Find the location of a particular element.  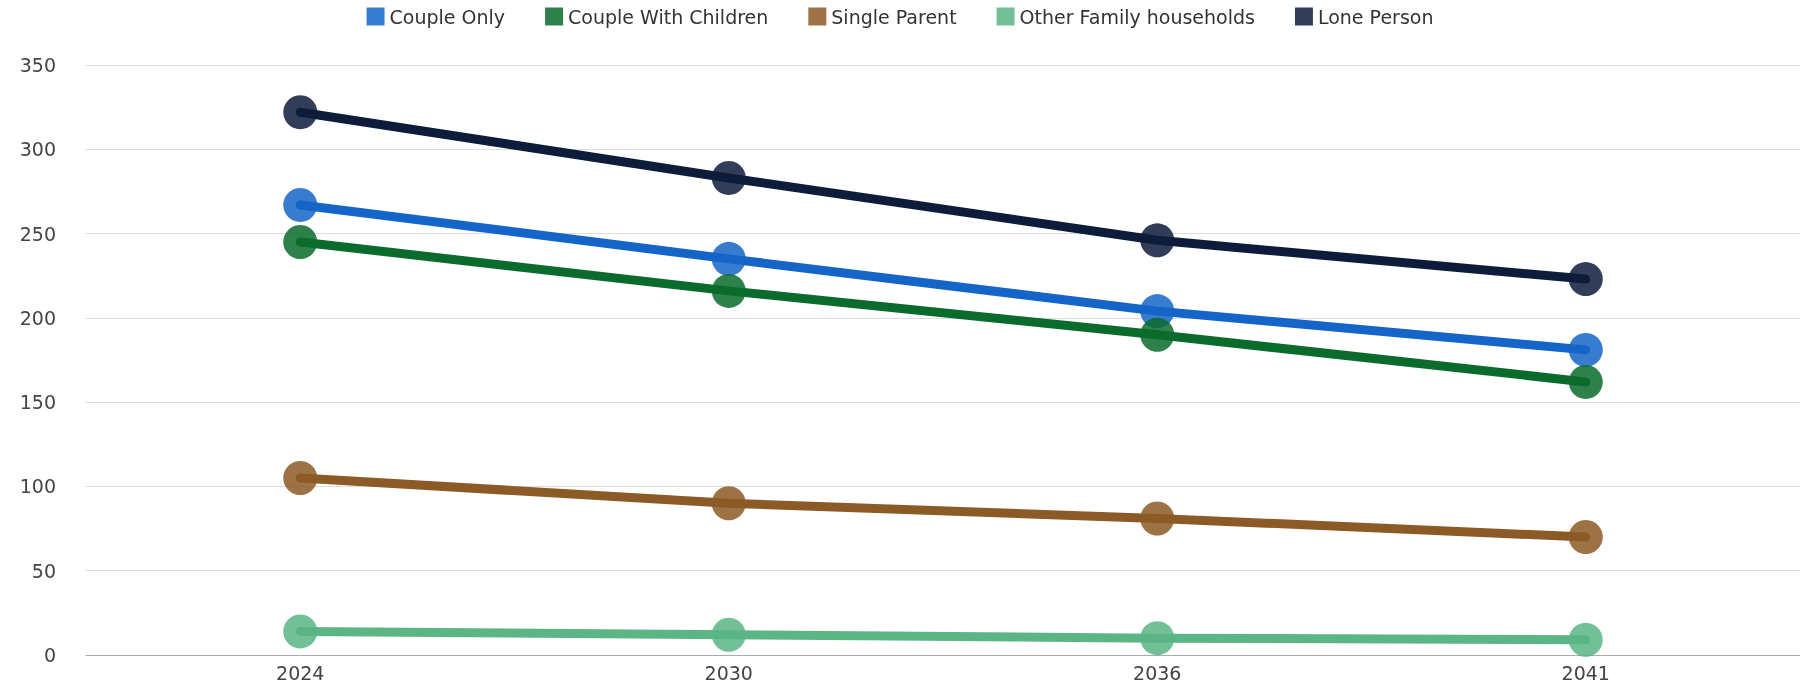

legend-label: Couple Only is located at coordinates (447, 16).